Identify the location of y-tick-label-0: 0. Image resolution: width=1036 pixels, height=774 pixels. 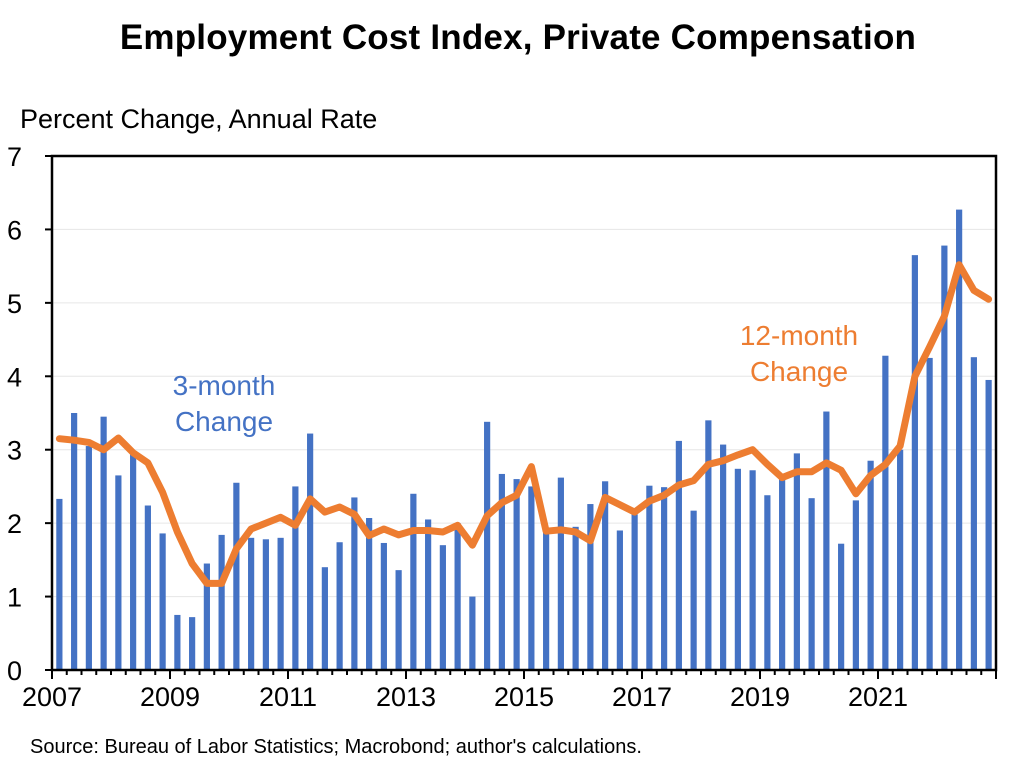
(14, 671).